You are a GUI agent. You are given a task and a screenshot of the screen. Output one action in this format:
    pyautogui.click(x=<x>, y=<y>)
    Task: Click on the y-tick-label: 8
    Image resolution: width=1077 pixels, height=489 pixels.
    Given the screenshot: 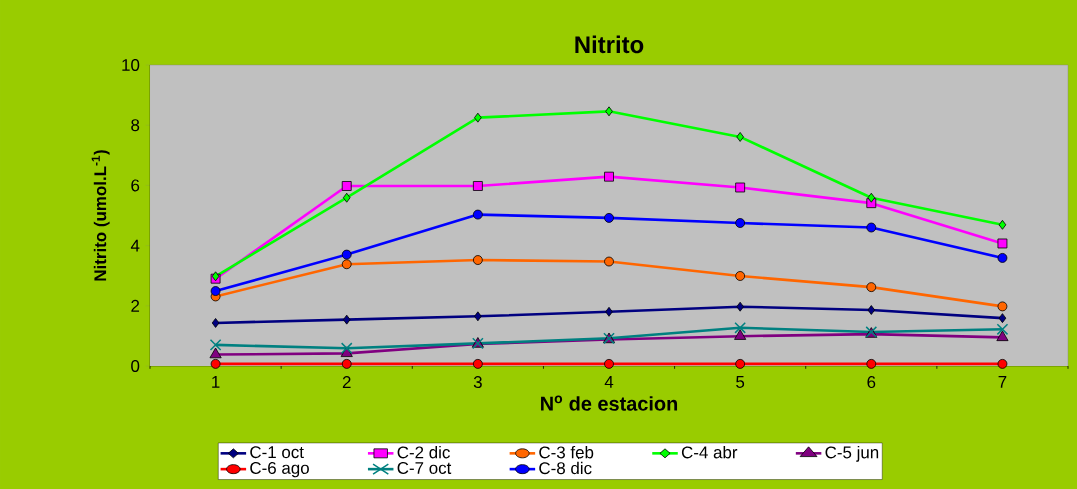 What is the action you would take?
    pyautogui.click(x=135, y=125)
    